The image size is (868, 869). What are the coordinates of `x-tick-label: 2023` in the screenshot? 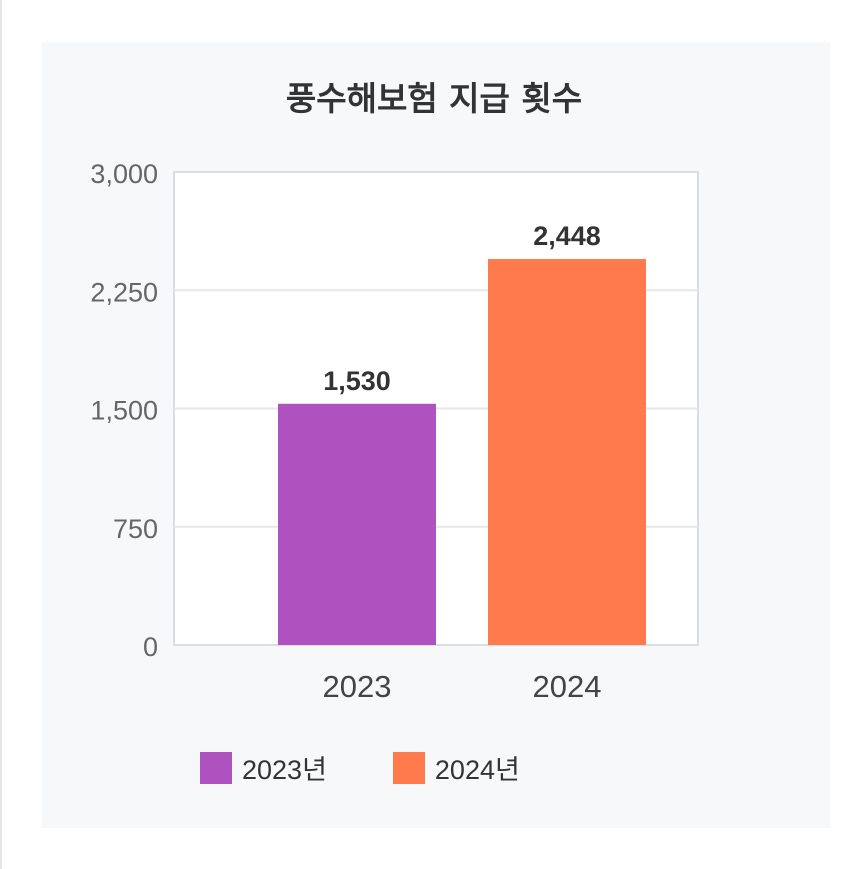 It's located at (357, 686).